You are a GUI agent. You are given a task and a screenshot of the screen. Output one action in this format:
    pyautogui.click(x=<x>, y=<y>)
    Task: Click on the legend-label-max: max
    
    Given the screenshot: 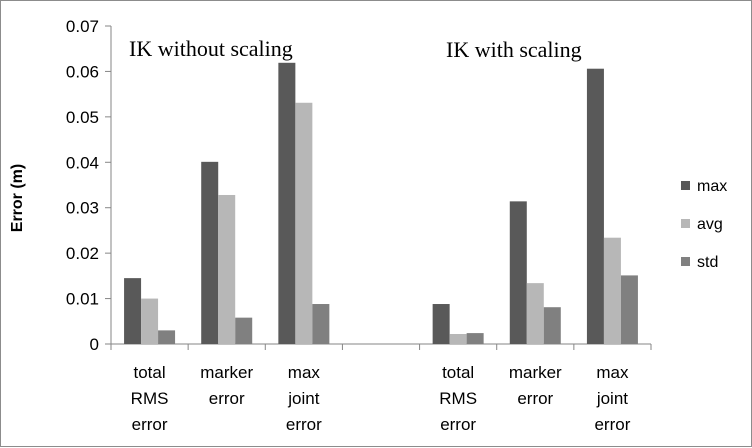 What is the action you would take?
    pyautogui.click(x=712, y=186)
    